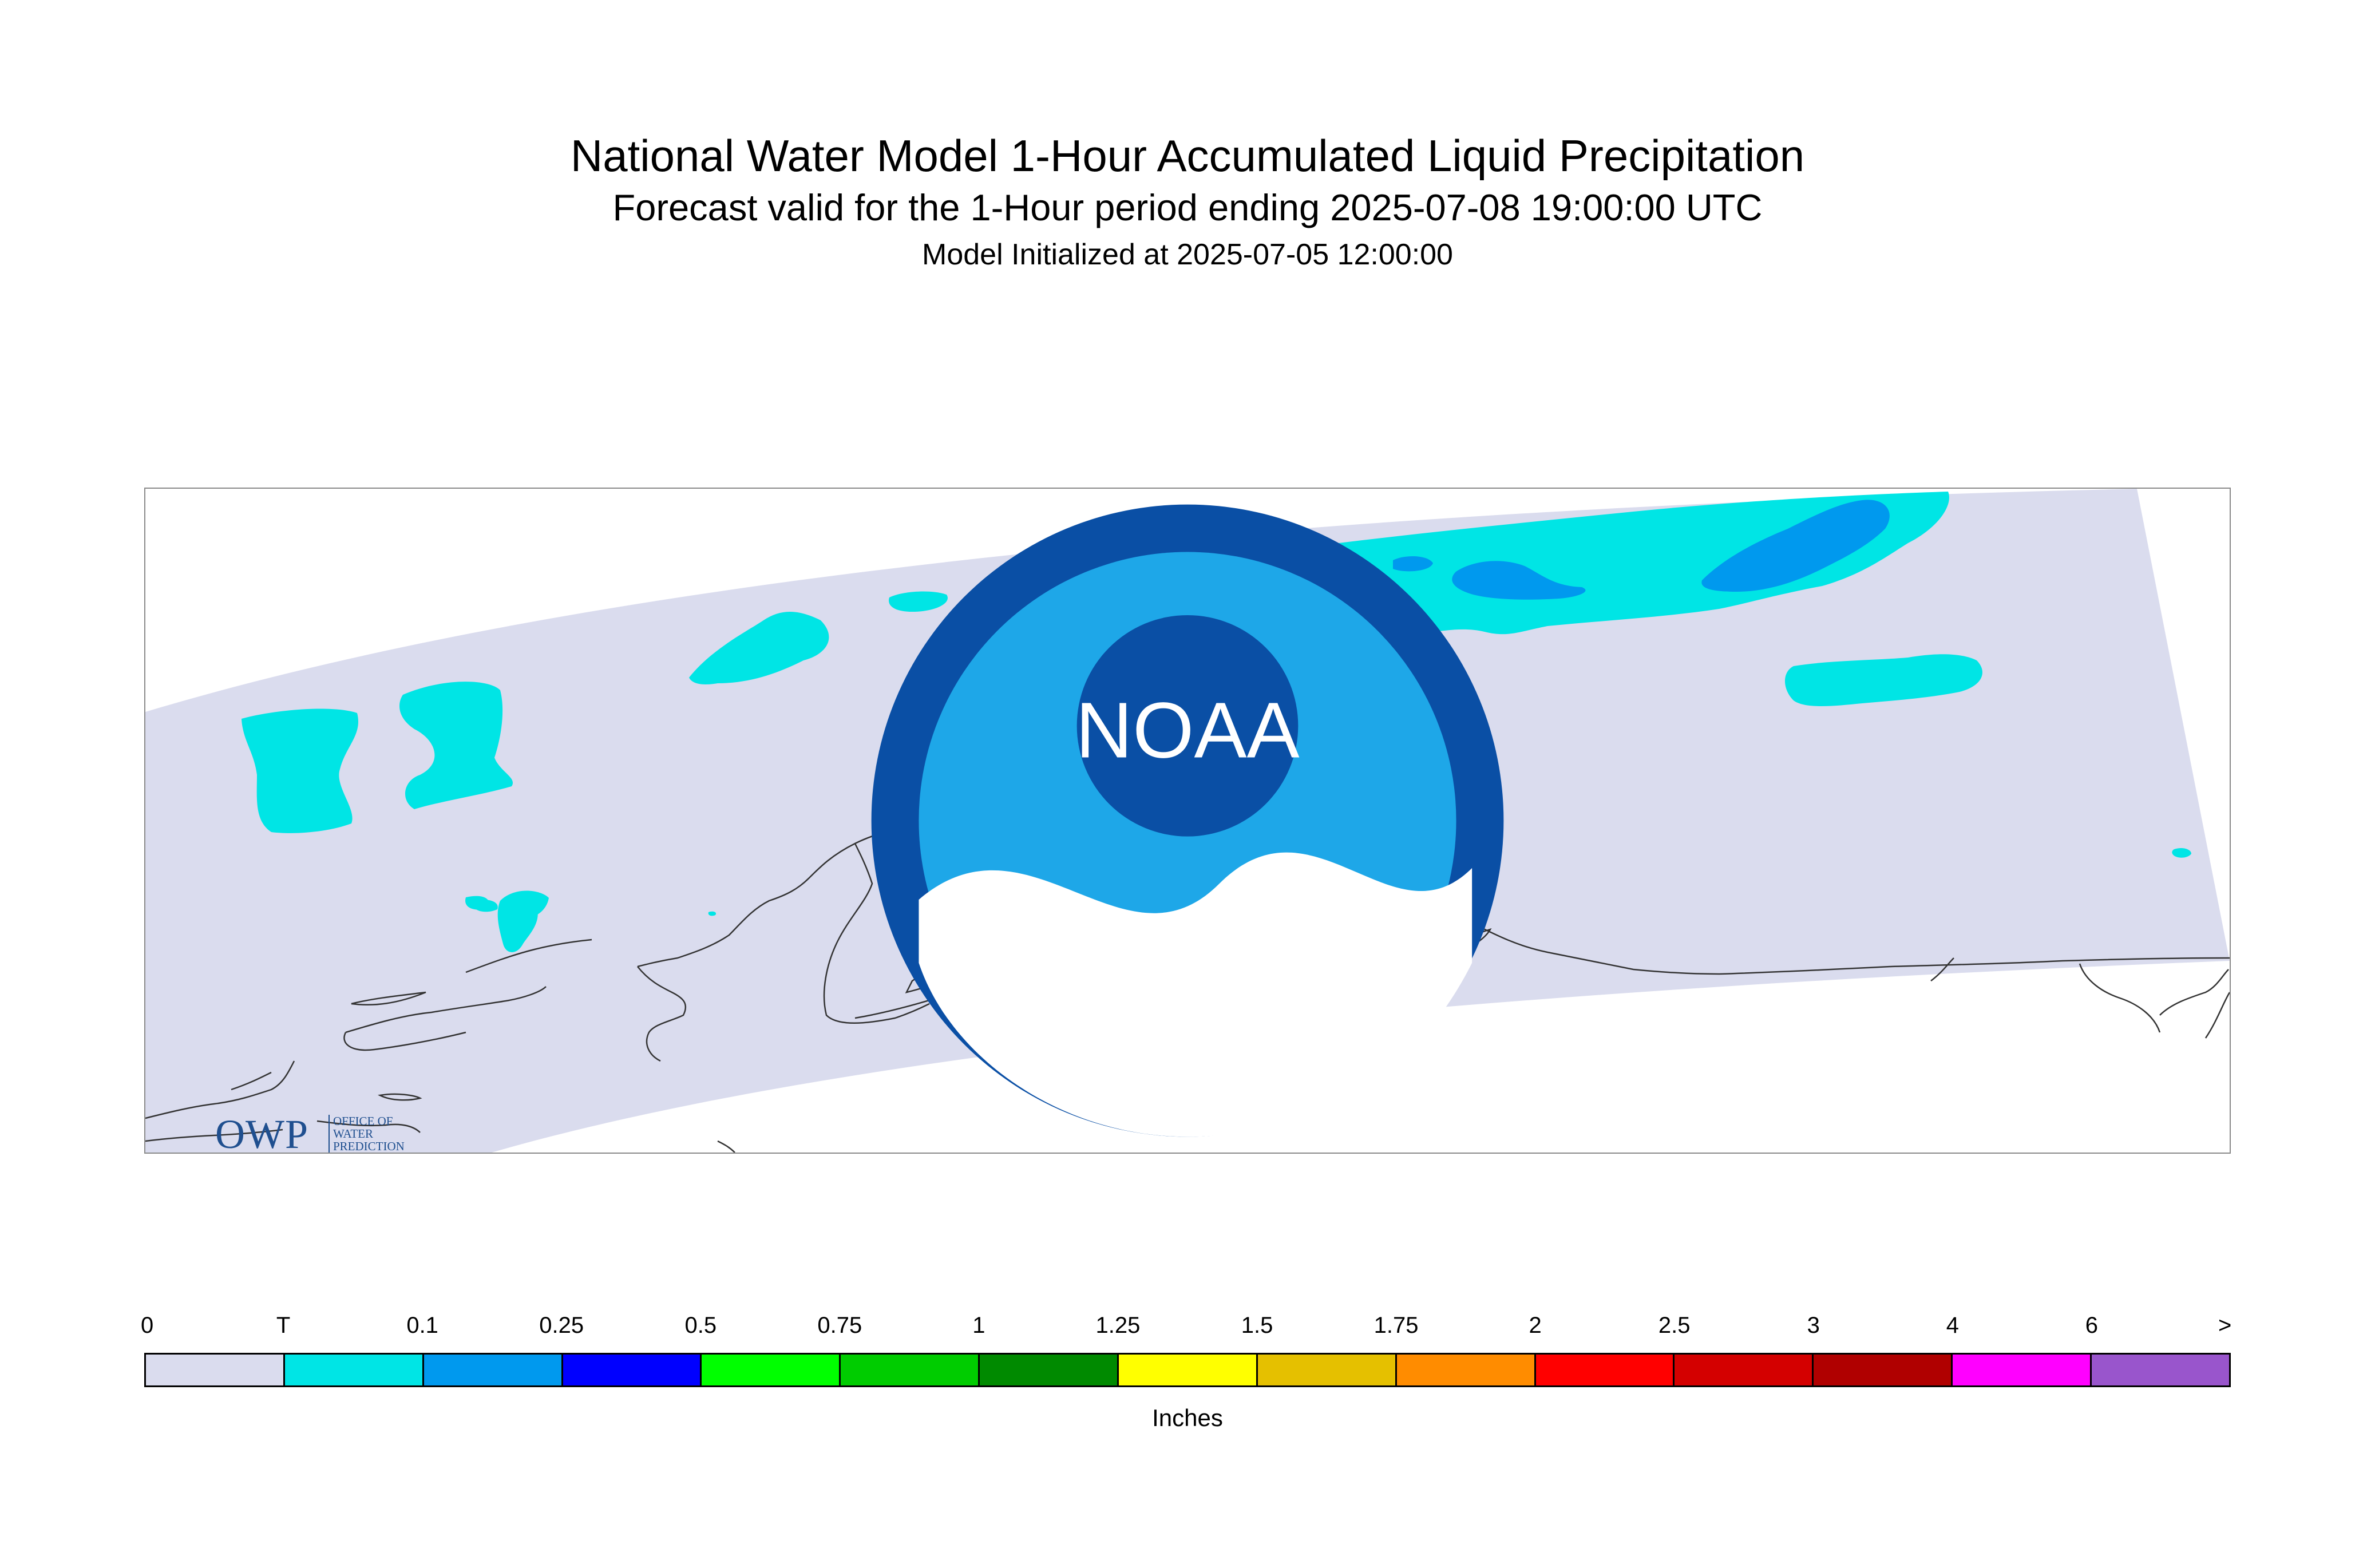  What do you see at coordinates (1187, 731) in the screenshot?
I see `svg-text: NOAA` at bounding box center [1187, 731].